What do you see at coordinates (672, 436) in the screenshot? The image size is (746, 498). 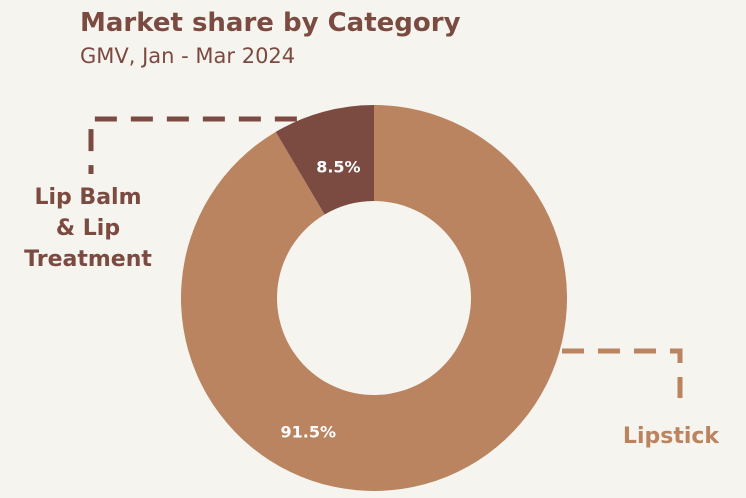 I see `callout-label-lipstick: Lipstick` at bounding box center [672, 436].